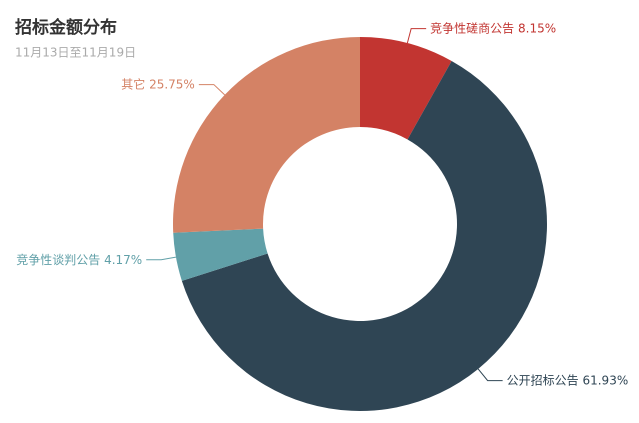 Image resolution: width=639 pixels, height=423 pixels. I want to click on slice-label: 公开招标公告 61.93%, so click(568, 380).